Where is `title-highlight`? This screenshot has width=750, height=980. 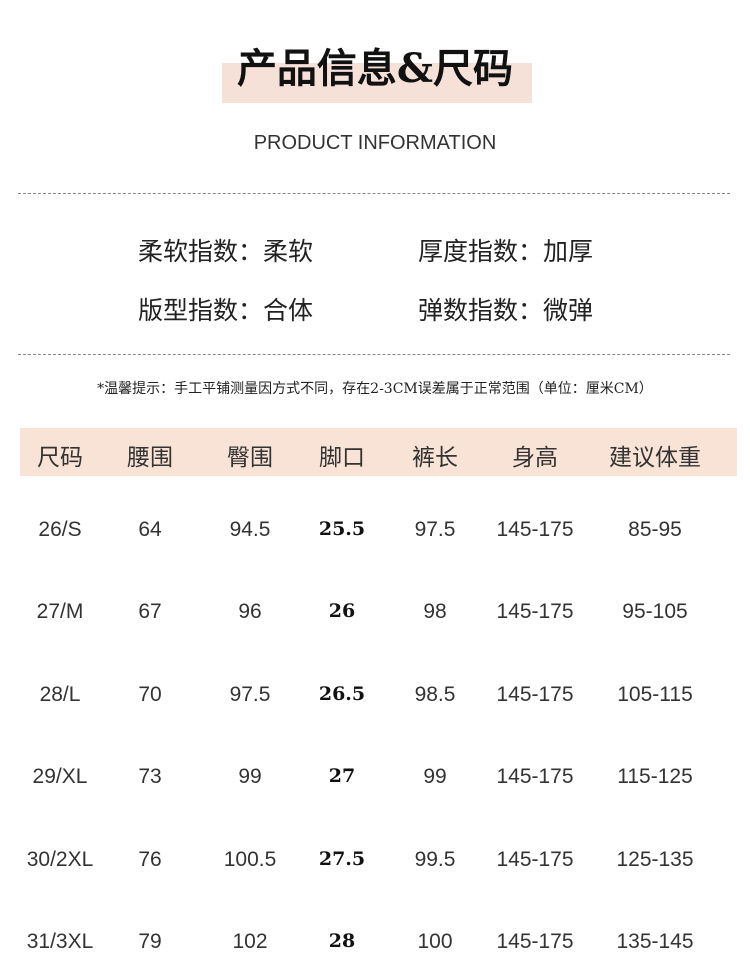
title-highlight is located at coordinates (377, 83).